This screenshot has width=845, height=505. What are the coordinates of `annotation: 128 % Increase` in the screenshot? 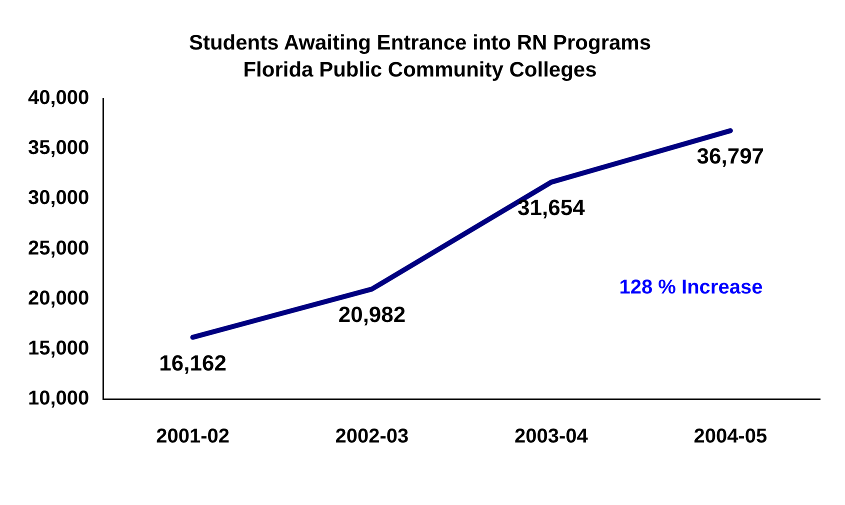 It's located at (691, 287).